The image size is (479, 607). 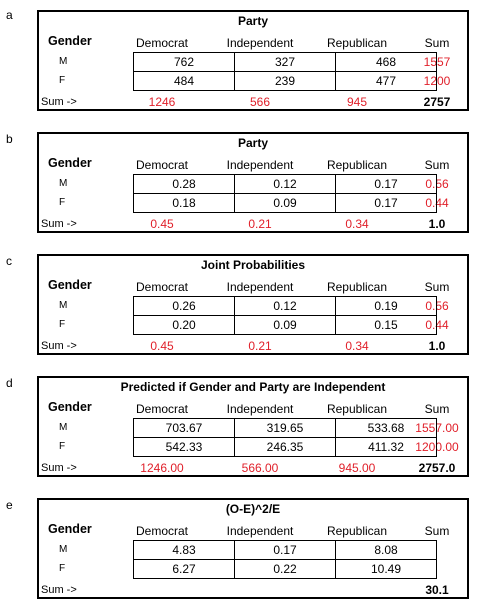 I want to click on data-cell: 4.83, so click(x=184, y=550).